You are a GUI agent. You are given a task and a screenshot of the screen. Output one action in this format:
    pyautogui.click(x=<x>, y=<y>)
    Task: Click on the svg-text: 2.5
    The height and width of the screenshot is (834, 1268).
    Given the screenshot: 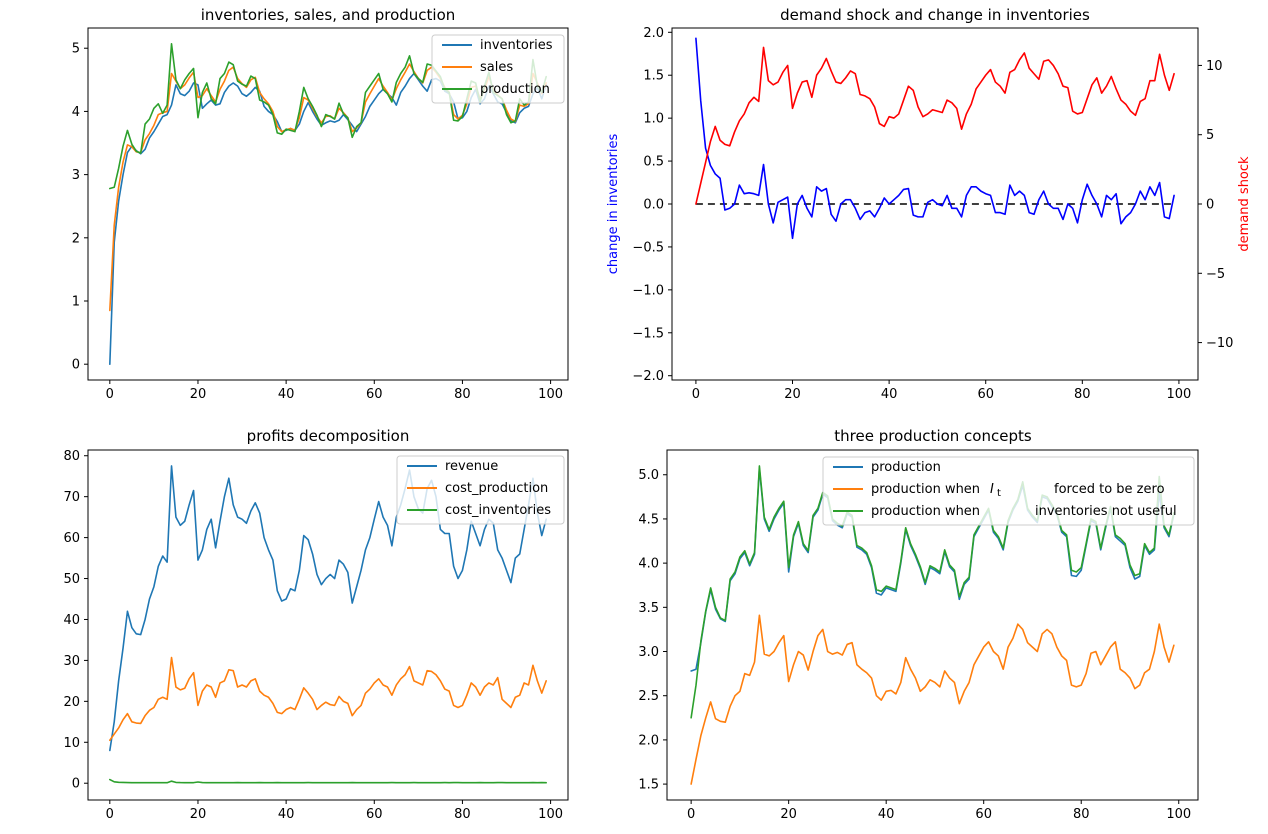 What is the action you would take?
    pyautogui.click(x=648, y=696)
    